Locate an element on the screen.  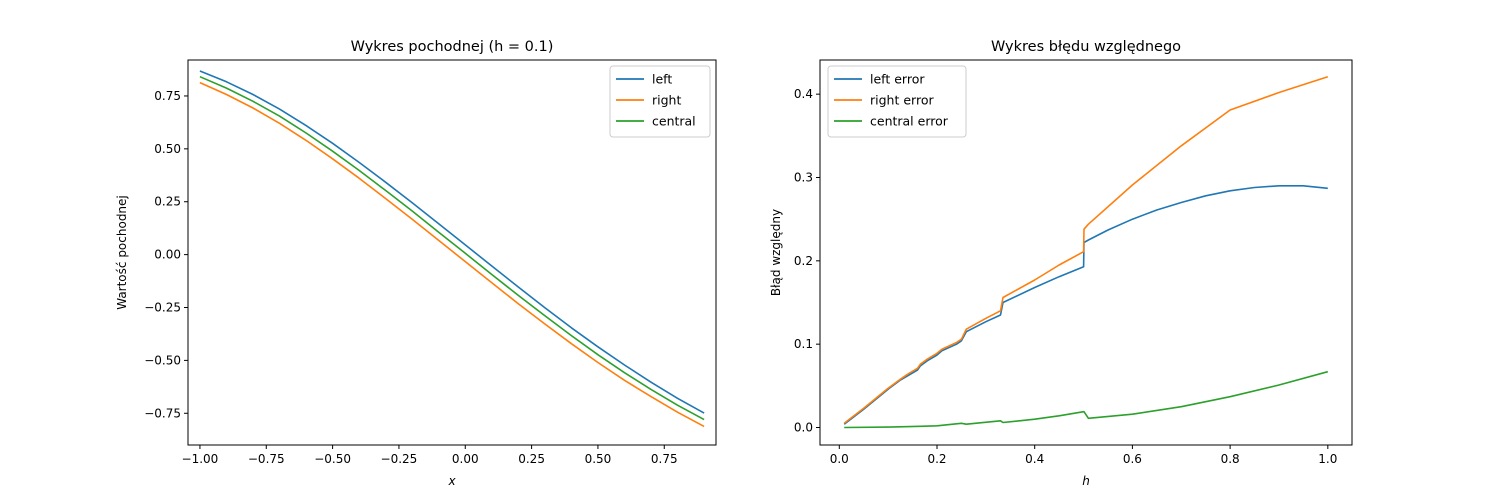
error-y-ticks: 0.0 0.1 0.2 0.3 0.4 is located at coordinates (807, 261).